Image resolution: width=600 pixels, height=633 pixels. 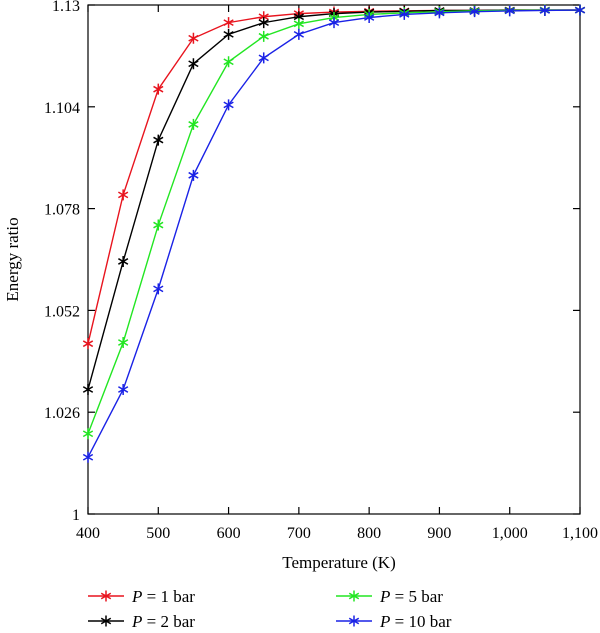 I want to click on legend-label-value: = 5 bar, so click(x=416, y=596).